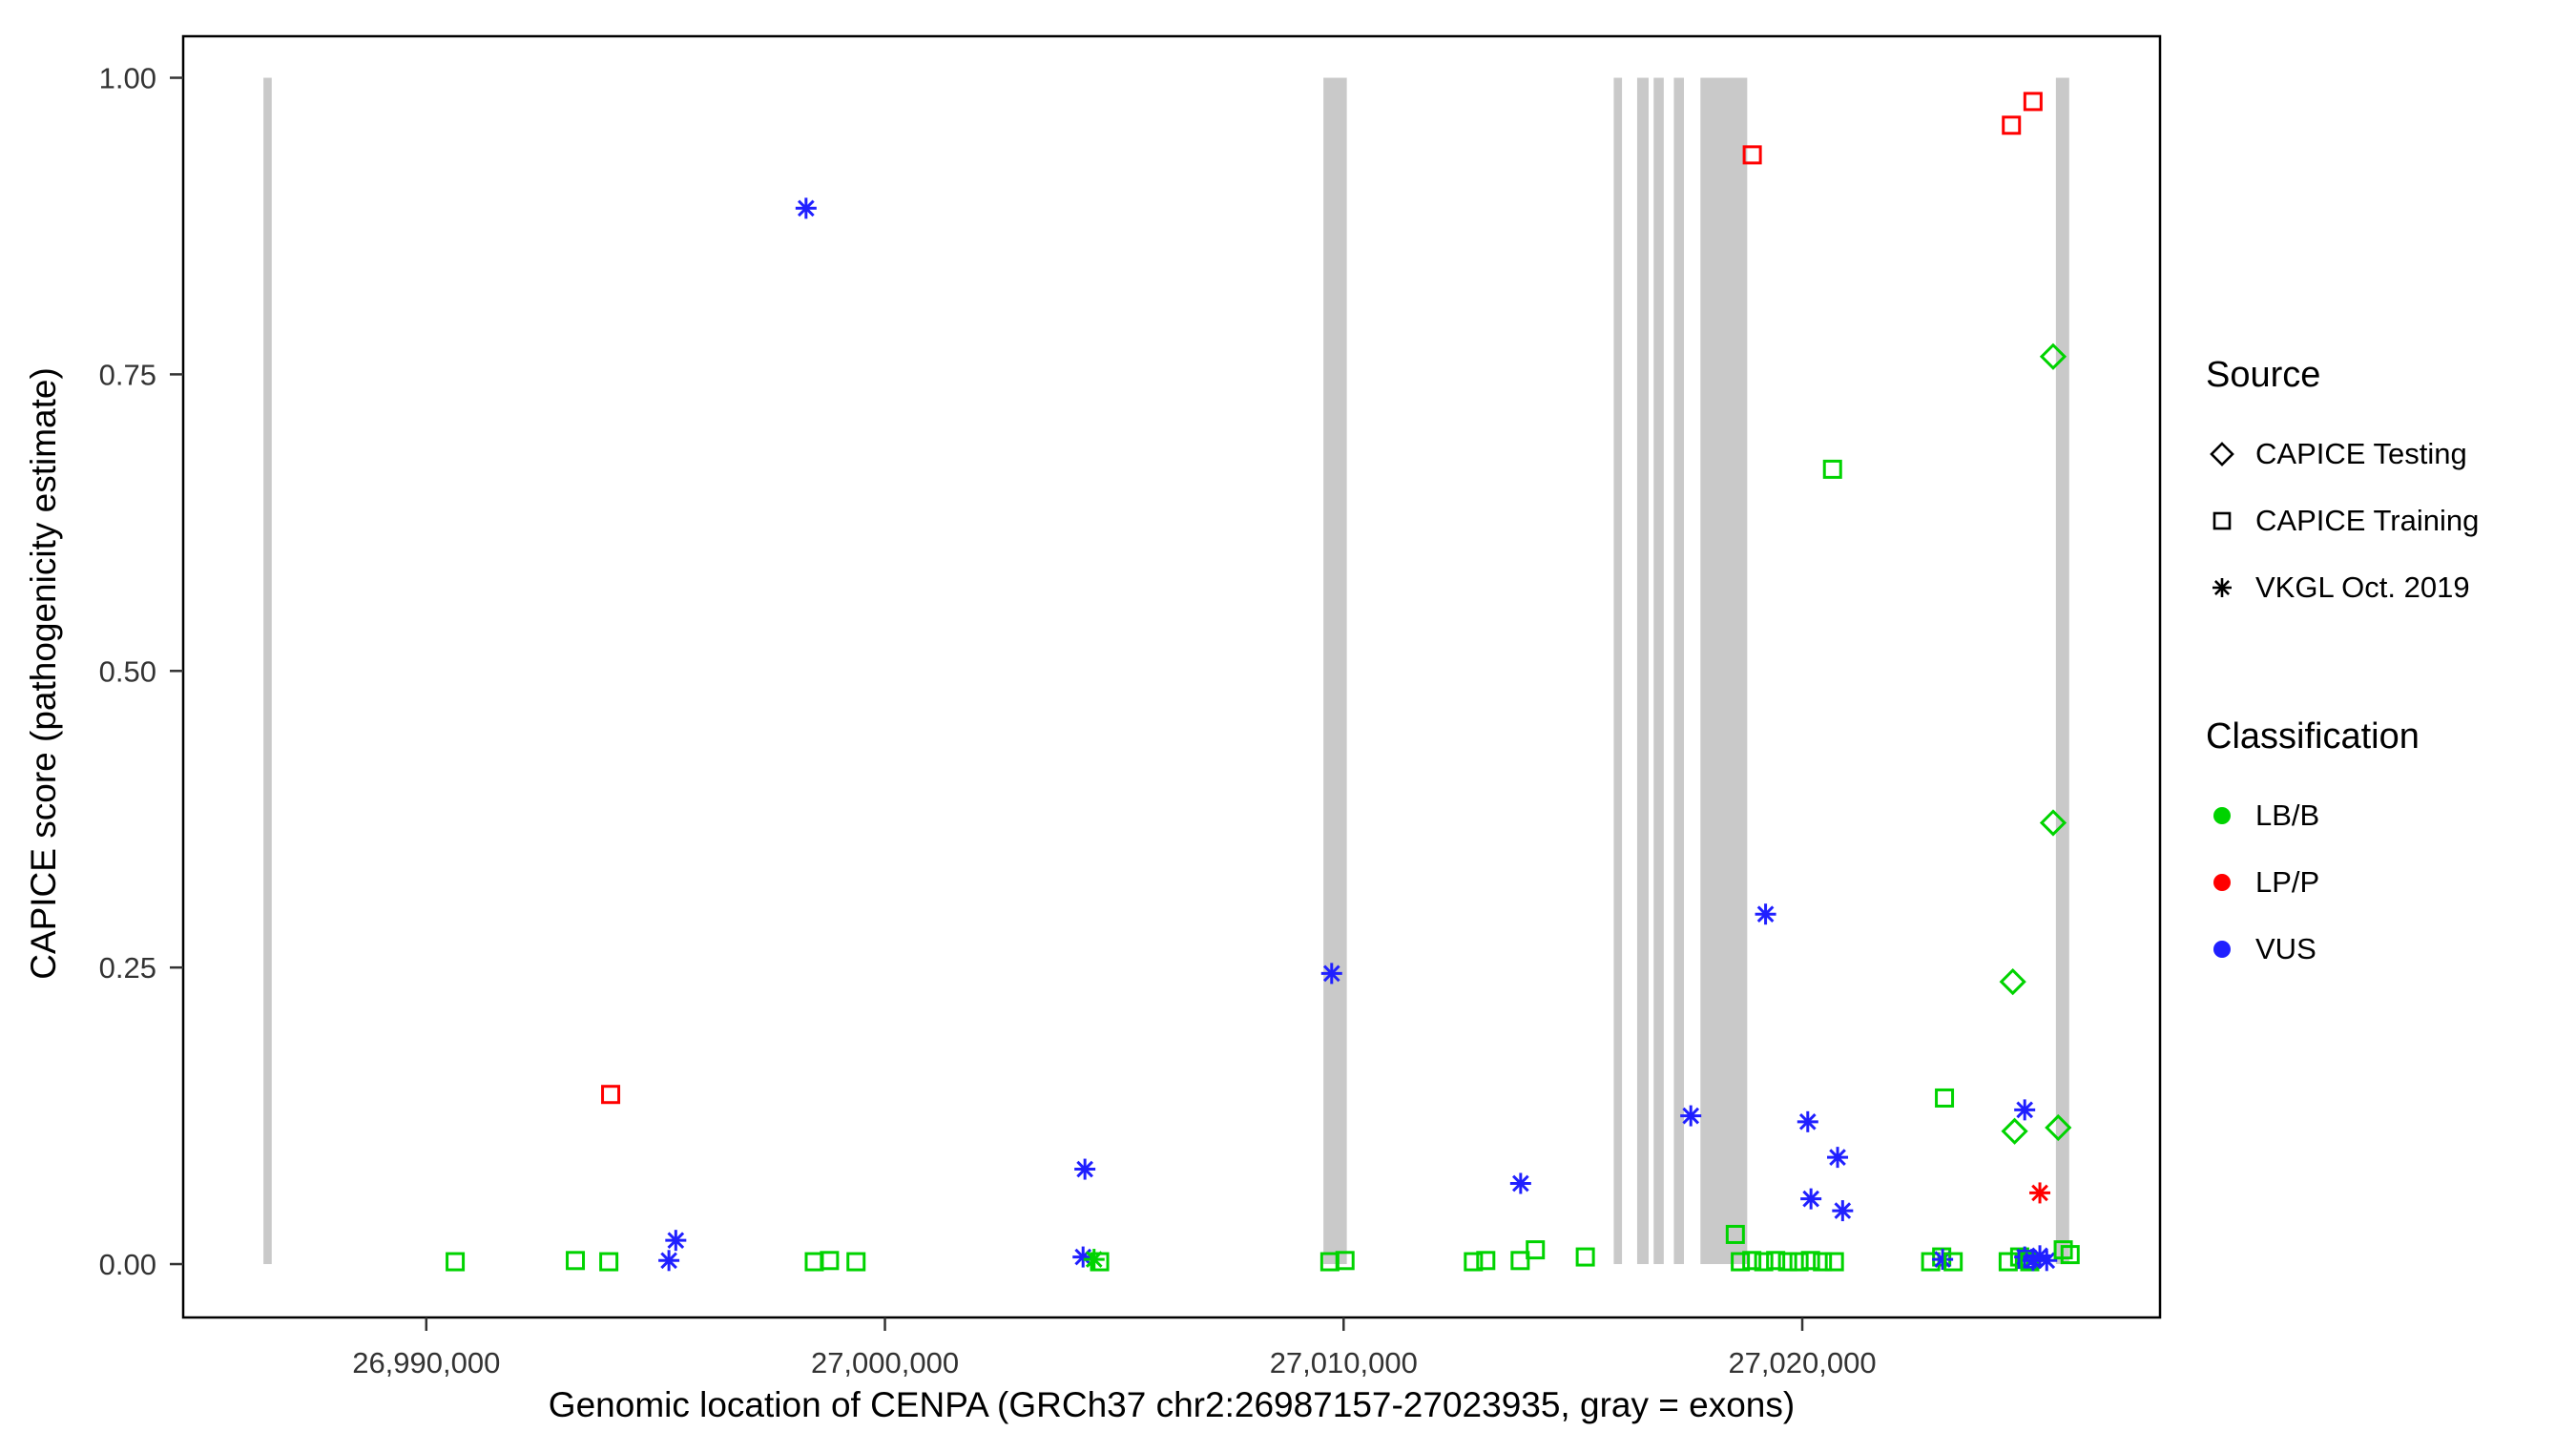 The image size is (2576, 1431). What do you see at coordinates (2313, 736) in the screenshot?
I see `legend-classification-title: Classification` at bounding box center [2313, 736].